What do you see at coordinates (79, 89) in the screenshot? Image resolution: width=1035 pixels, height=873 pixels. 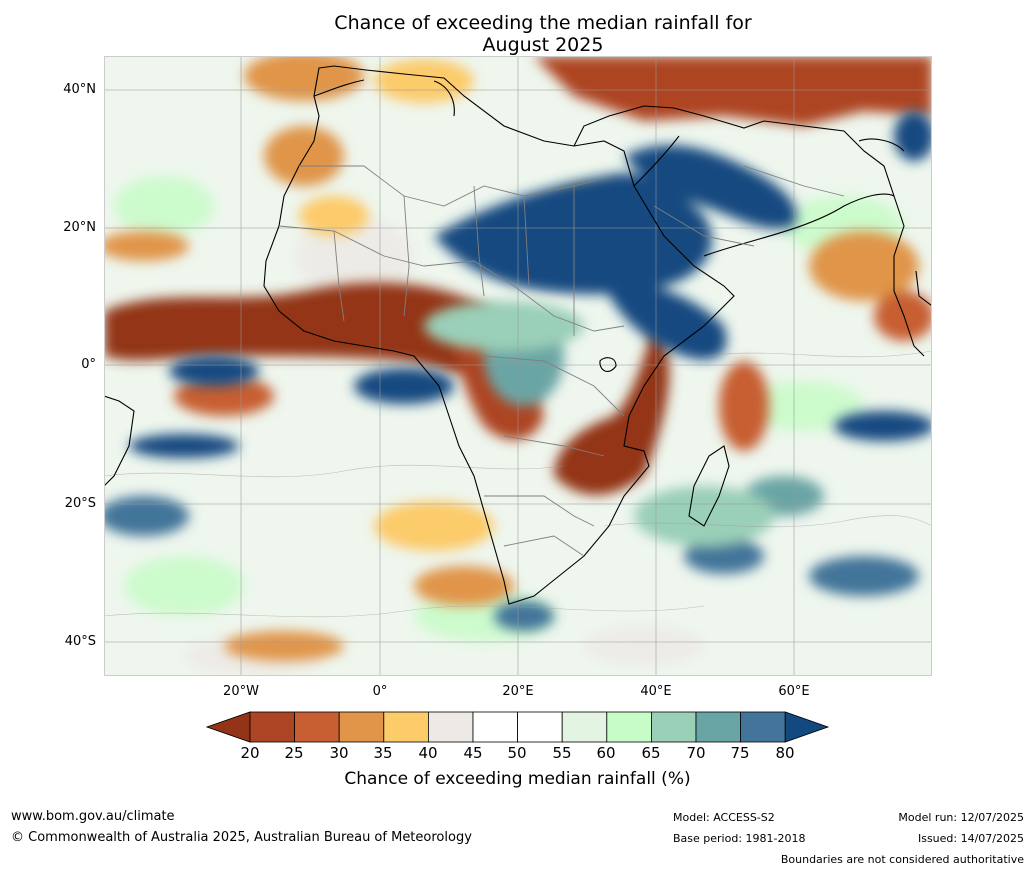 I see `lat-label-40n: 40°N` at bounding box center [79, 89].